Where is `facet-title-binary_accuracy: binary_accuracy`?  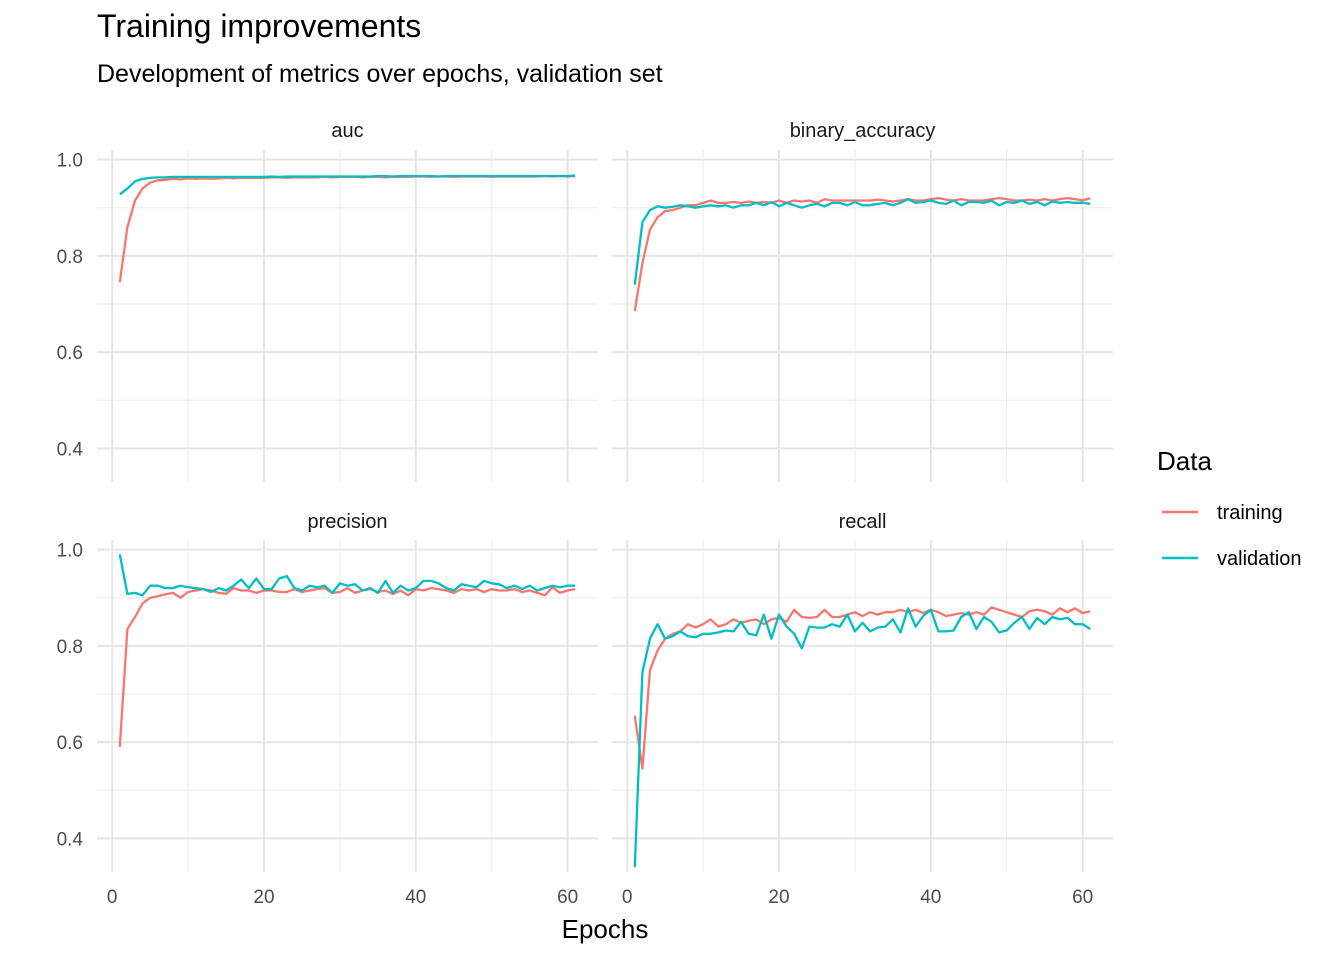
facet-title-binary_accuracy: binary_accuracy is located at coordinates (863, 131).